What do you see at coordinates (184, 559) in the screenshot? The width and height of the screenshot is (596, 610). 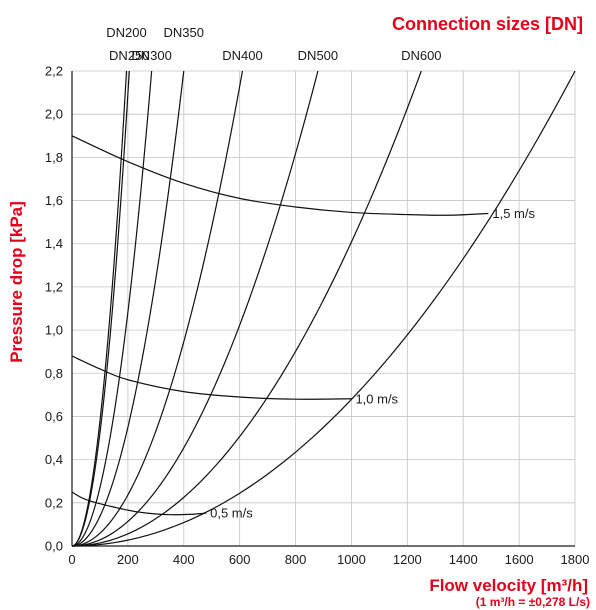 I see `x-tick-label: 400` at bounding box center [184, 559].